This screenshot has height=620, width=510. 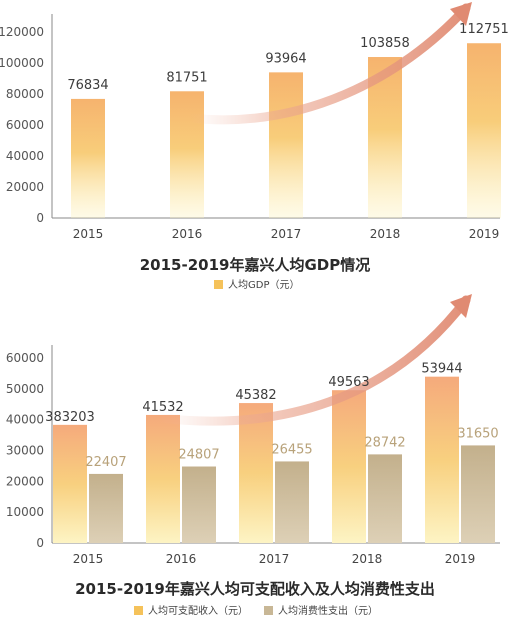 What do you see at coordinates (88, 559) in the screenshot?
I see `income-x-tick: 2015` at bounding box center [88, 559].